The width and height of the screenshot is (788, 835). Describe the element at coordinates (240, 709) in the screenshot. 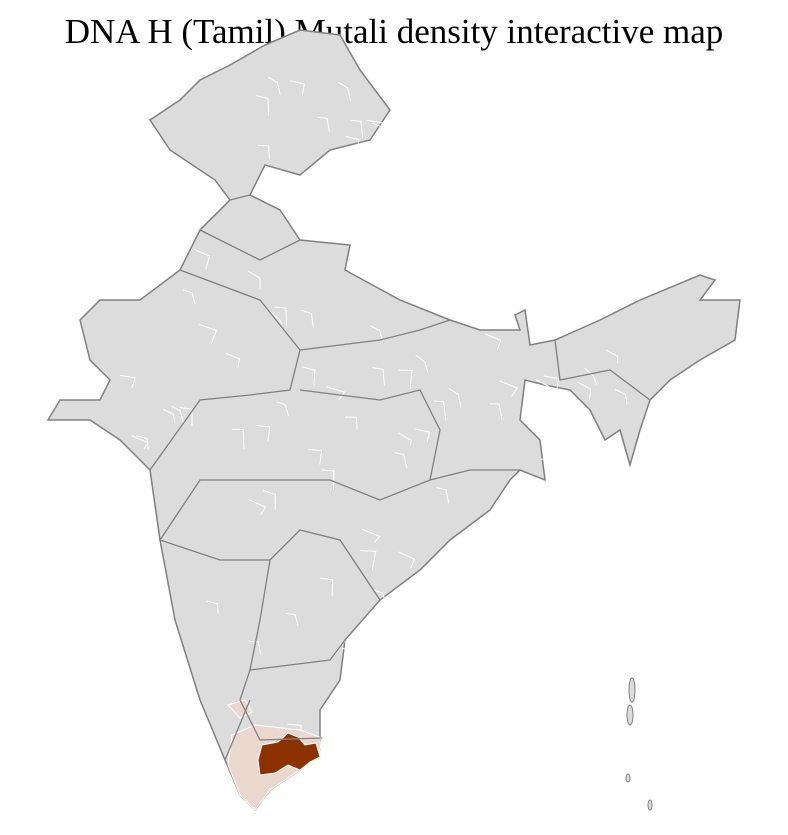

I see `region-low-density-kerala-north` at that location.